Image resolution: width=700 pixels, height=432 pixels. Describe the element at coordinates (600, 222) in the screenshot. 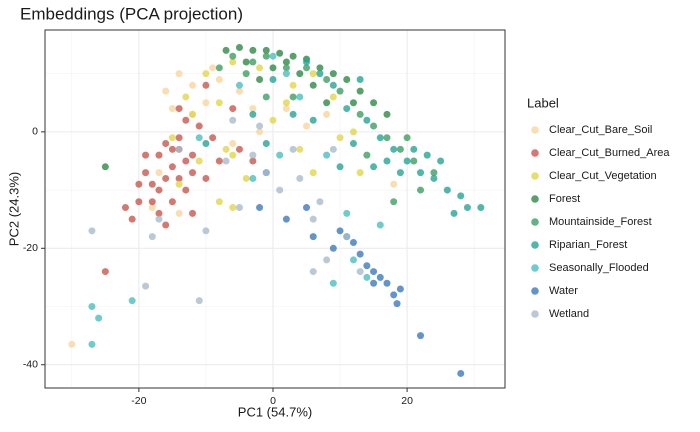

I see `legend-label: Mountainside_Forest` at that location.